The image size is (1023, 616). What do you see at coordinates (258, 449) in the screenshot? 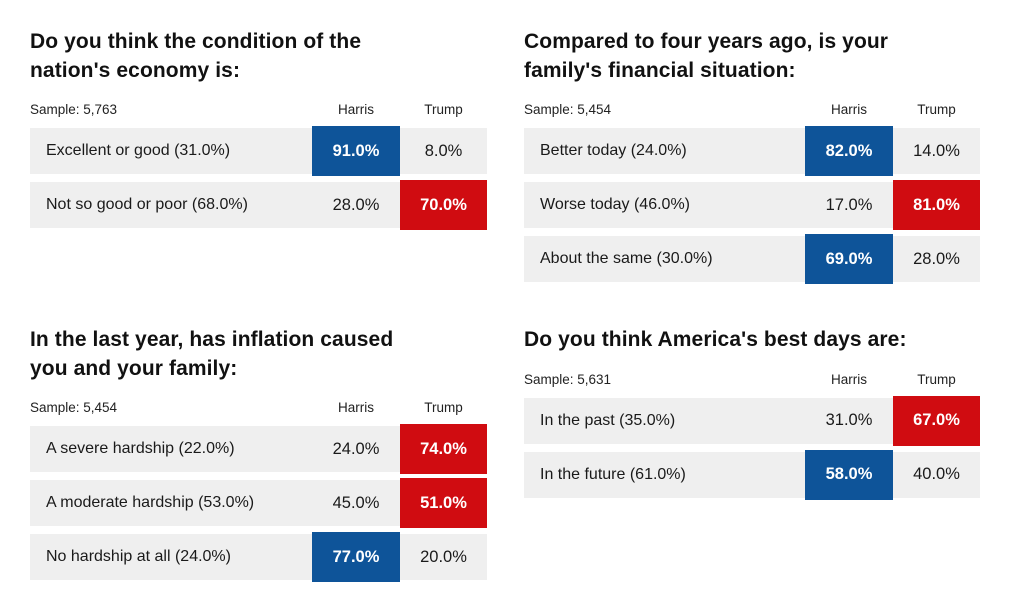
I see `poll-row: A severe hardship (22.0%) 24.0% 74.0%` at bounding box center [258, 449].